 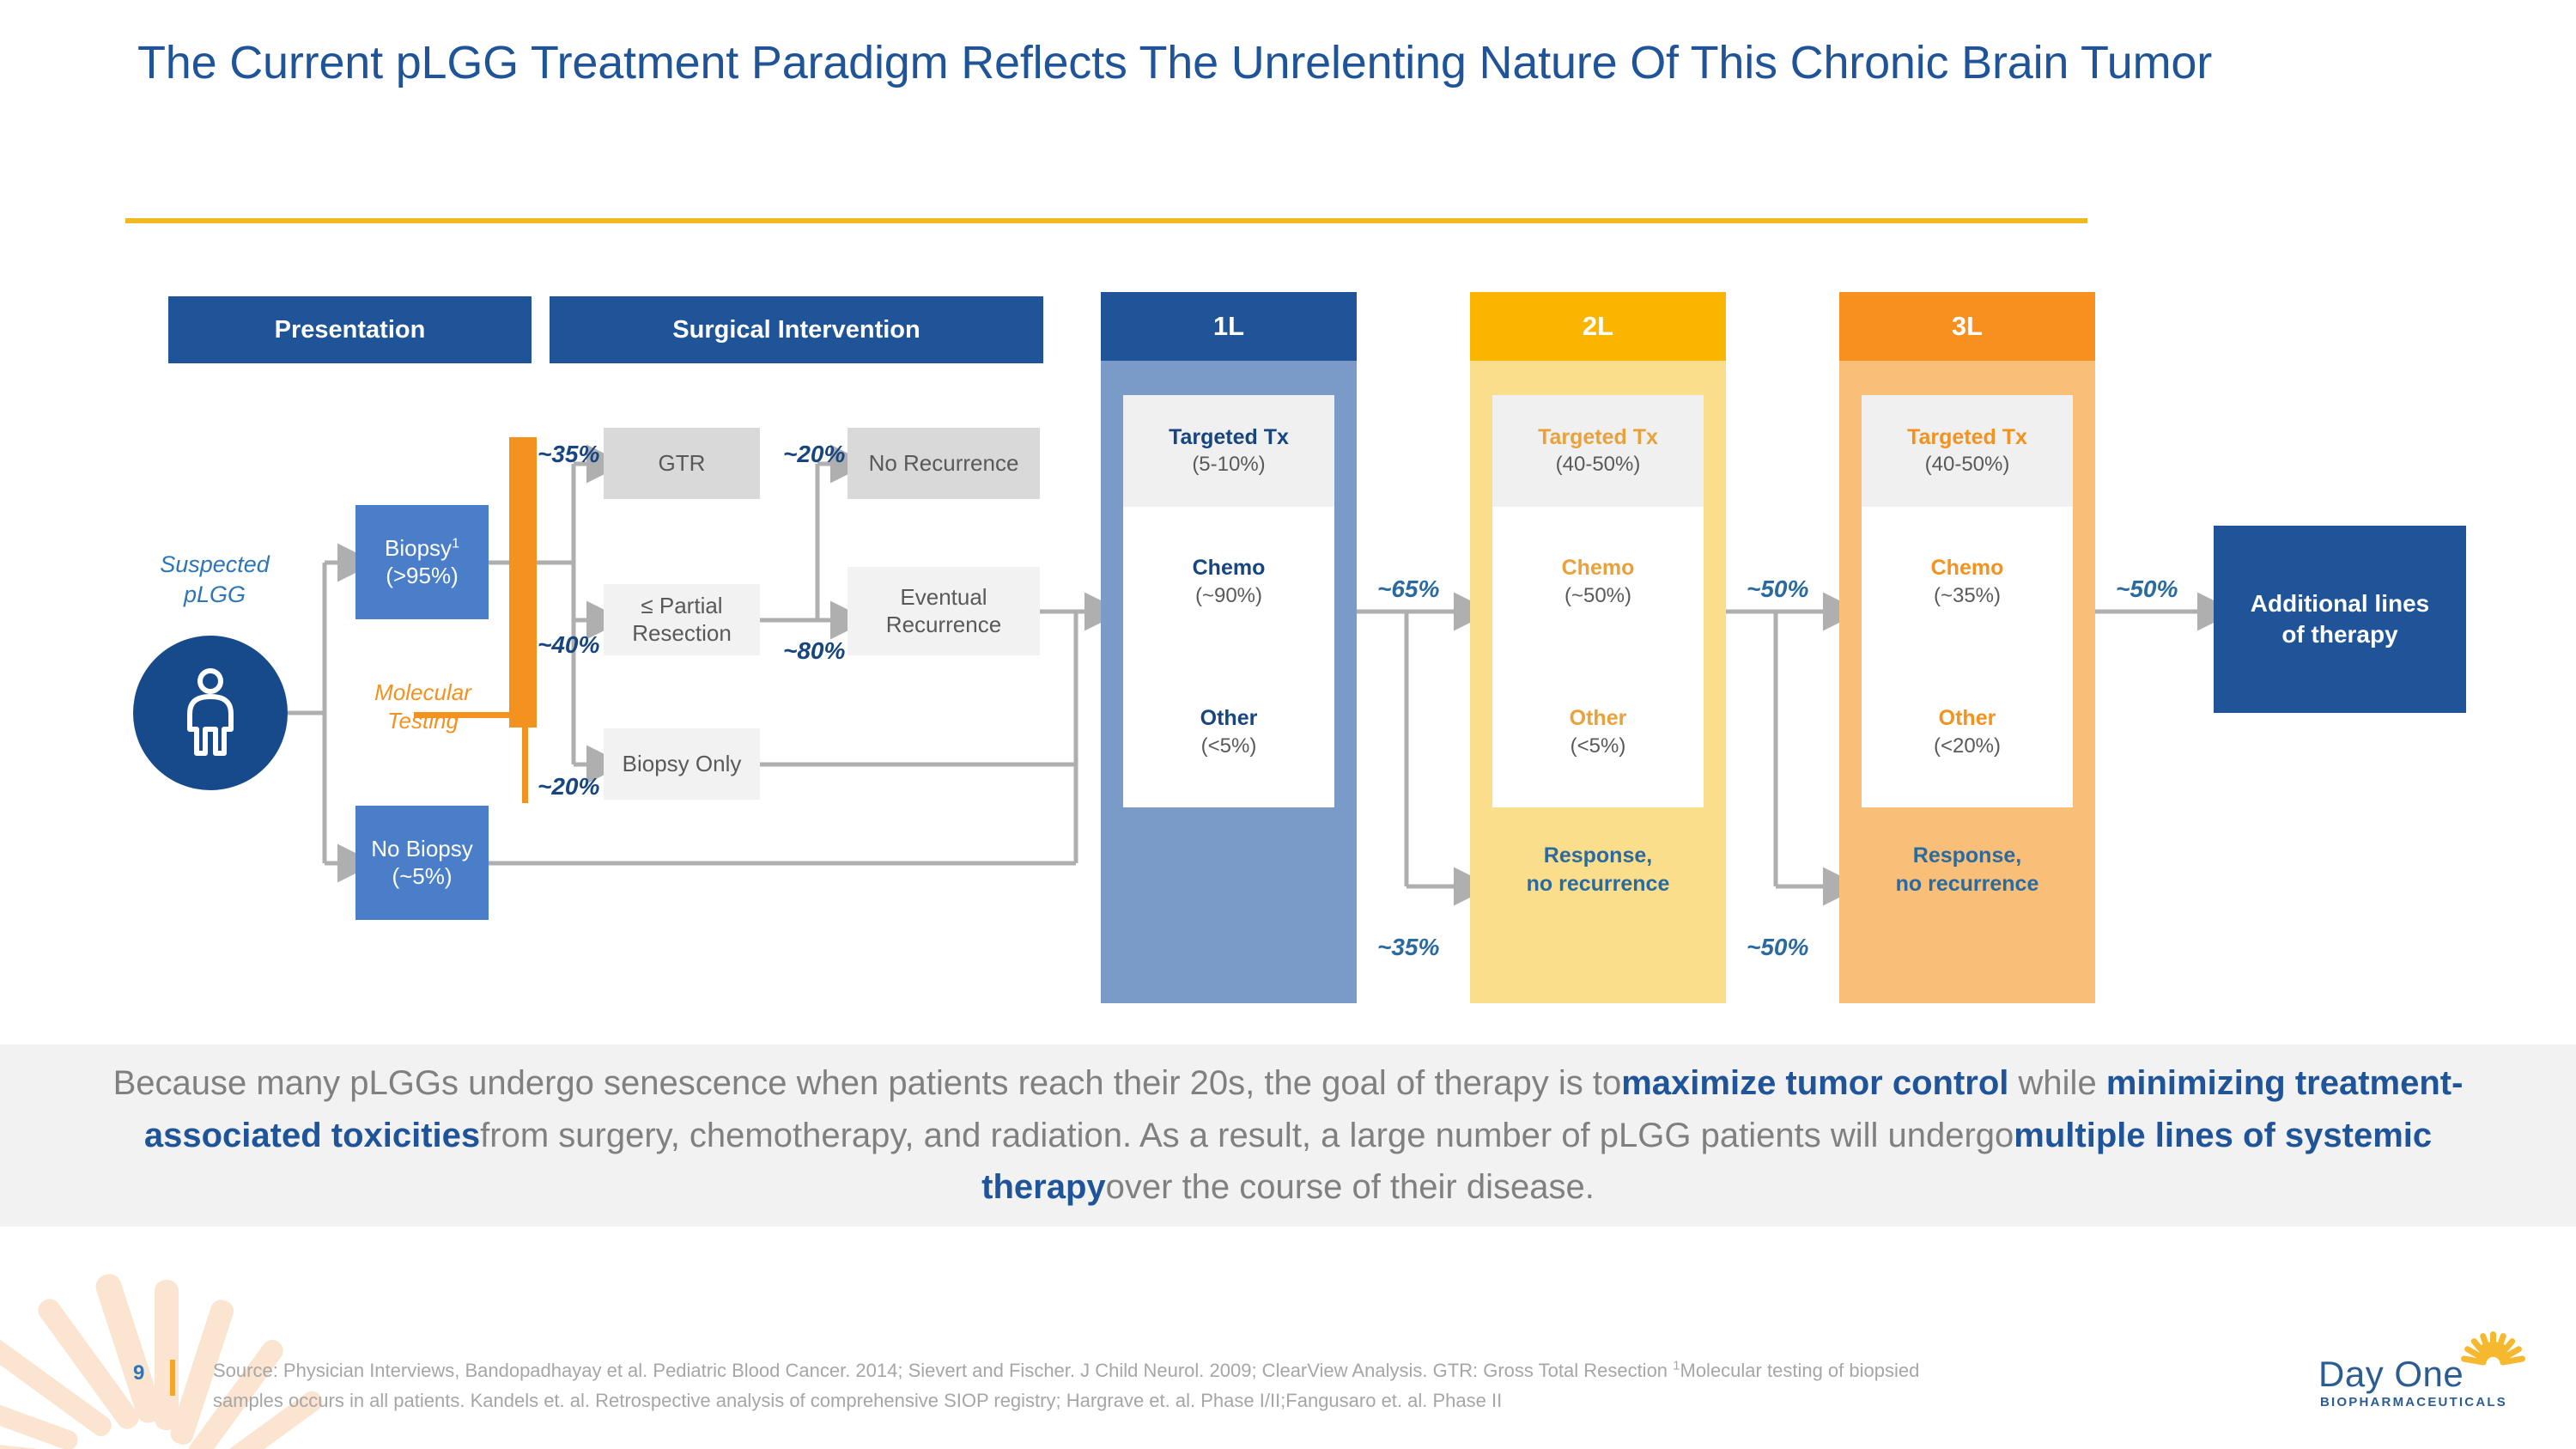 I want to click on phase-header-presentation: Presentation, so click(x=350, y=329).